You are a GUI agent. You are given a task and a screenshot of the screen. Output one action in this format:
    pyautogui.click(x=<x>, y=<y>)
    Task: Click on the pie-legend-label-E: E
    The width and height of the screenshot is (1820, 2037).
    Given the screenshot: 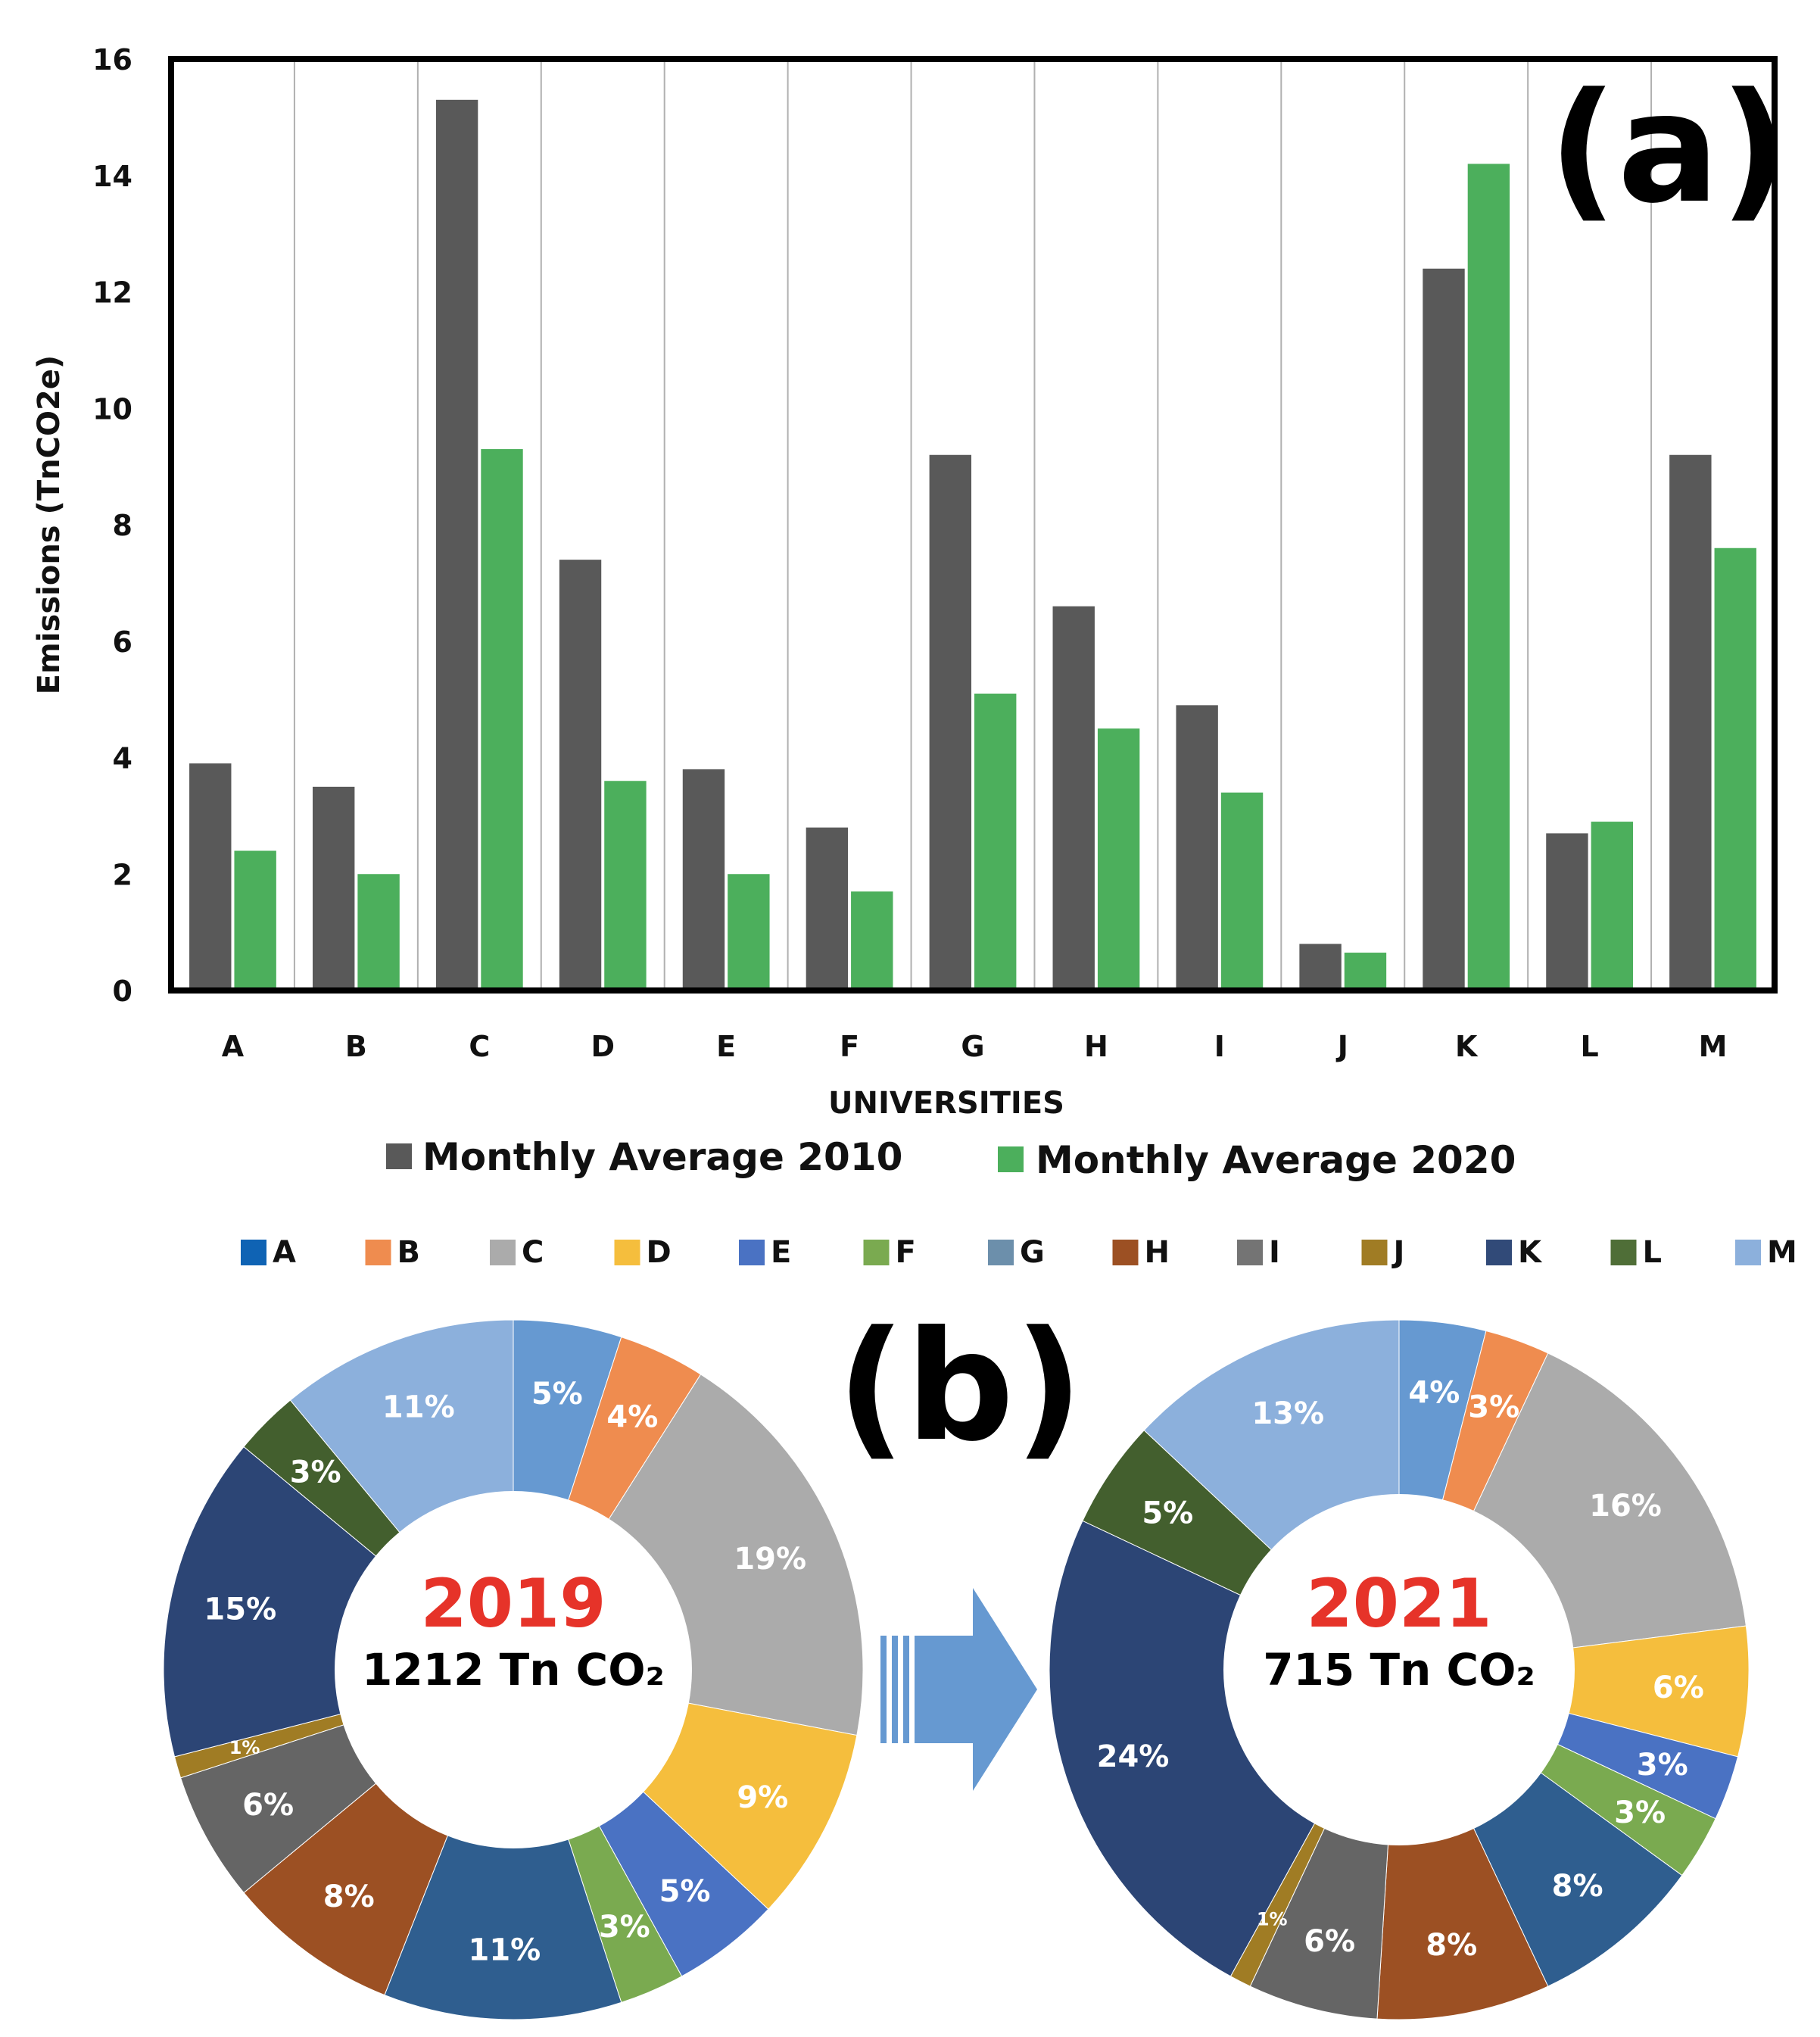 What is the action you would take?
    pyautogui.click(x=781, y=1252)
    